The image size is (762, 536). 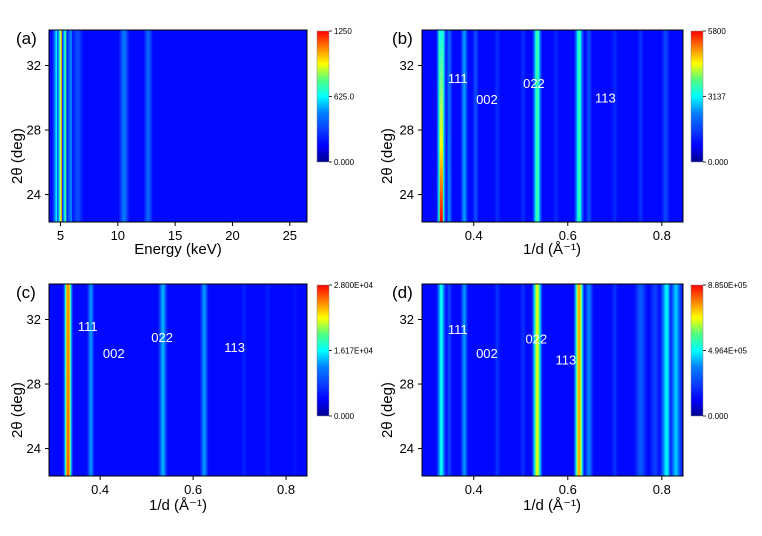 I want to click on panel-label: (a), so click(x=26, y=38).